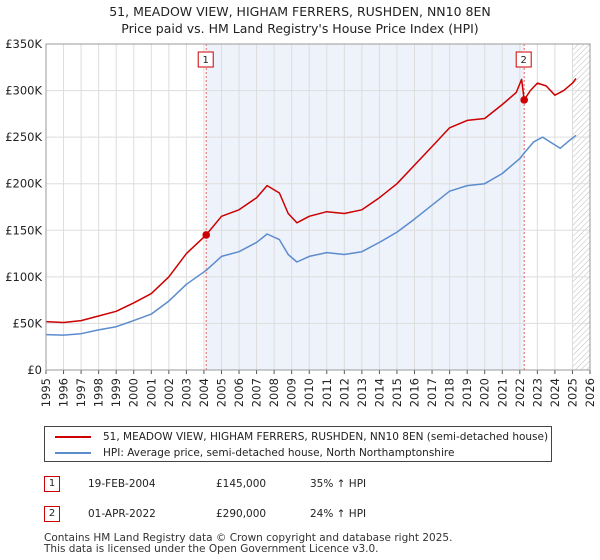 This screenshot has width=600, height=560. I want to click on x-tick-label: 2003, so click(186, 392).